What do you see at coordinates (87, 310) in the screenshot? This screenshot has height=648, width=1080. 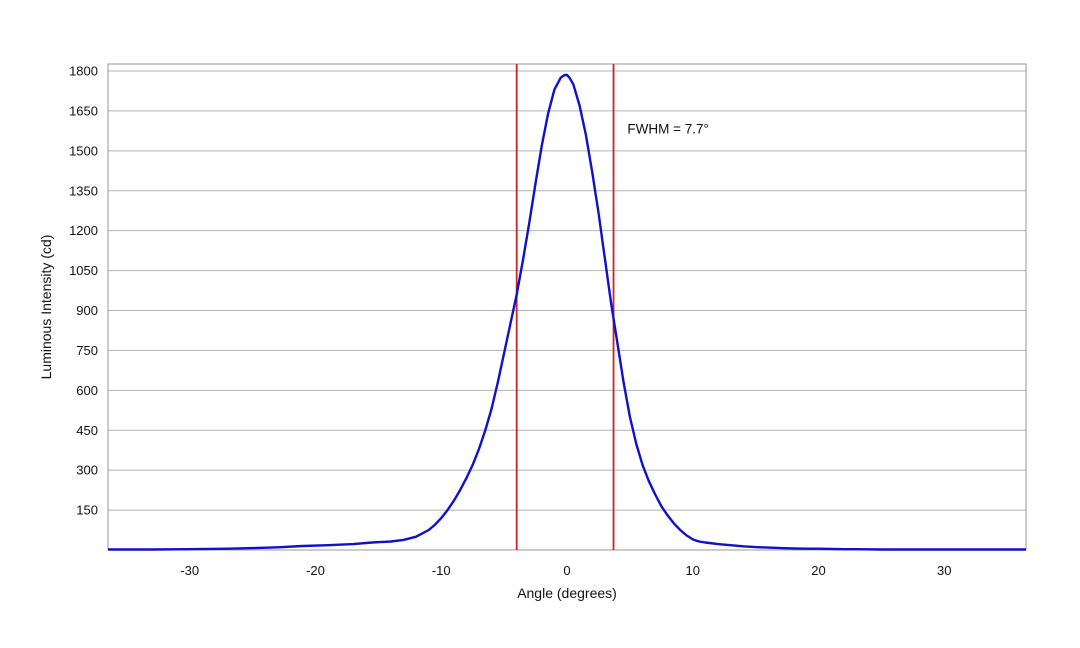 I see `y-tick-label: 900` at bounding box center [87, 310].